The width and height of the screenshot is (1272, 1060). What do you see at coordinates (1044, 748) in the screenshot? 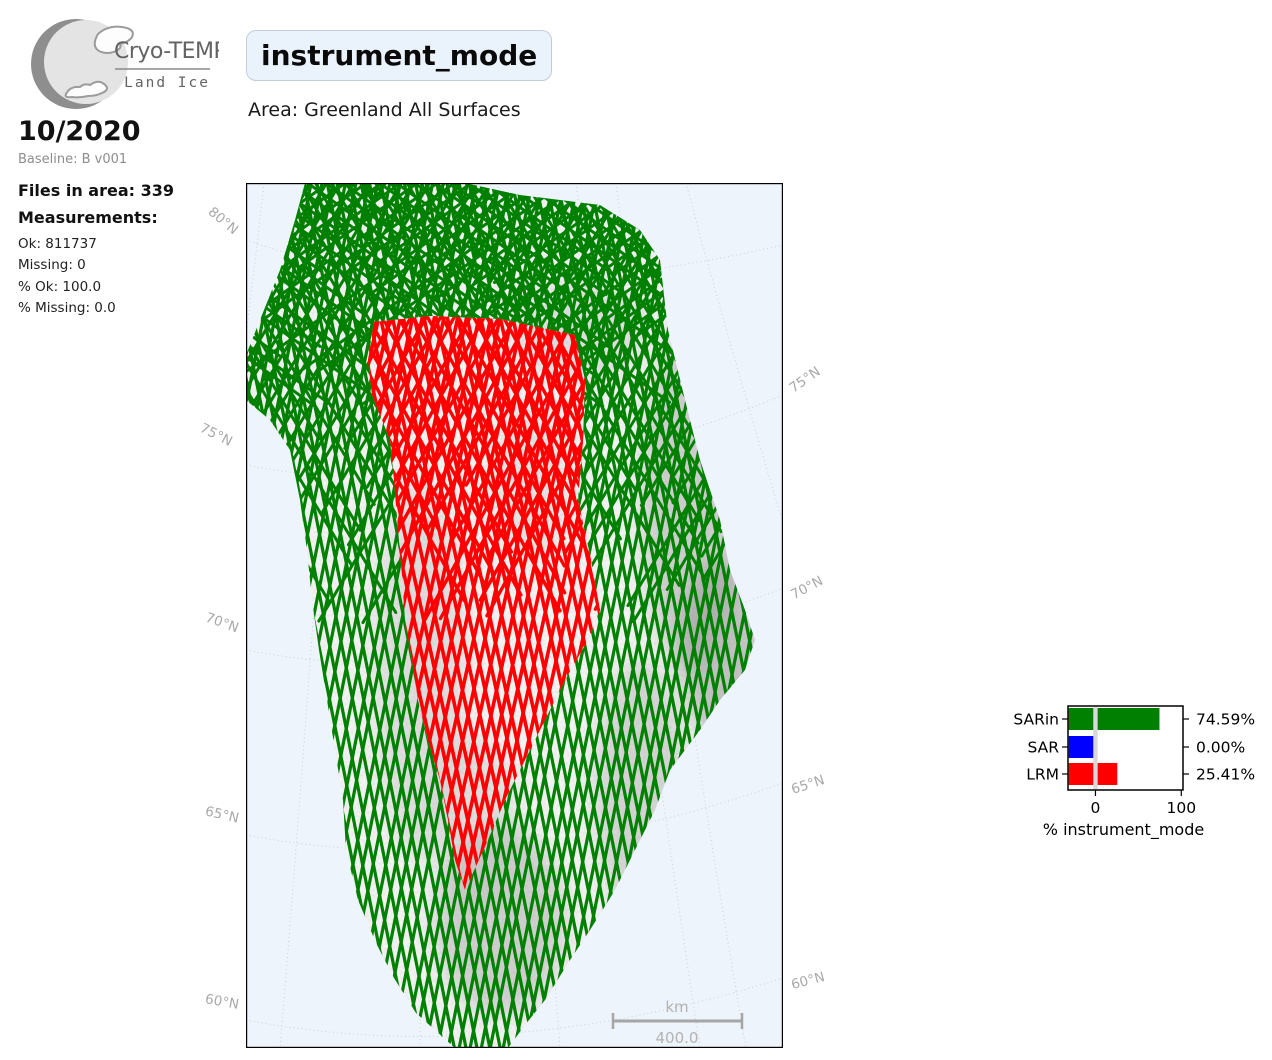
I see `category-label-sar: SAR` at bounding box center [1044, 748].